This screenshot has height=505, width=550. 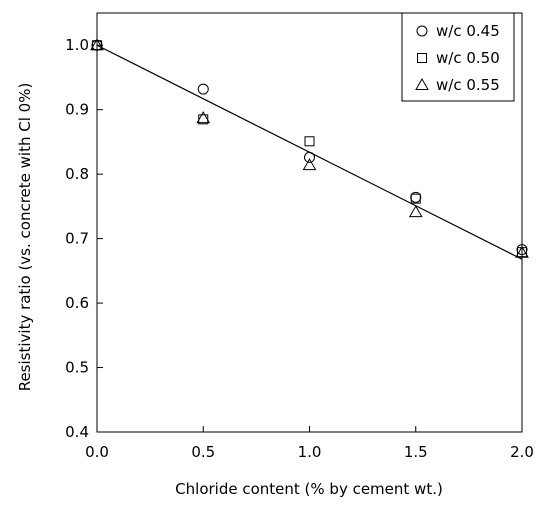 I want to click on legend-label: w/c 0.45, so click(x=468, y=31).